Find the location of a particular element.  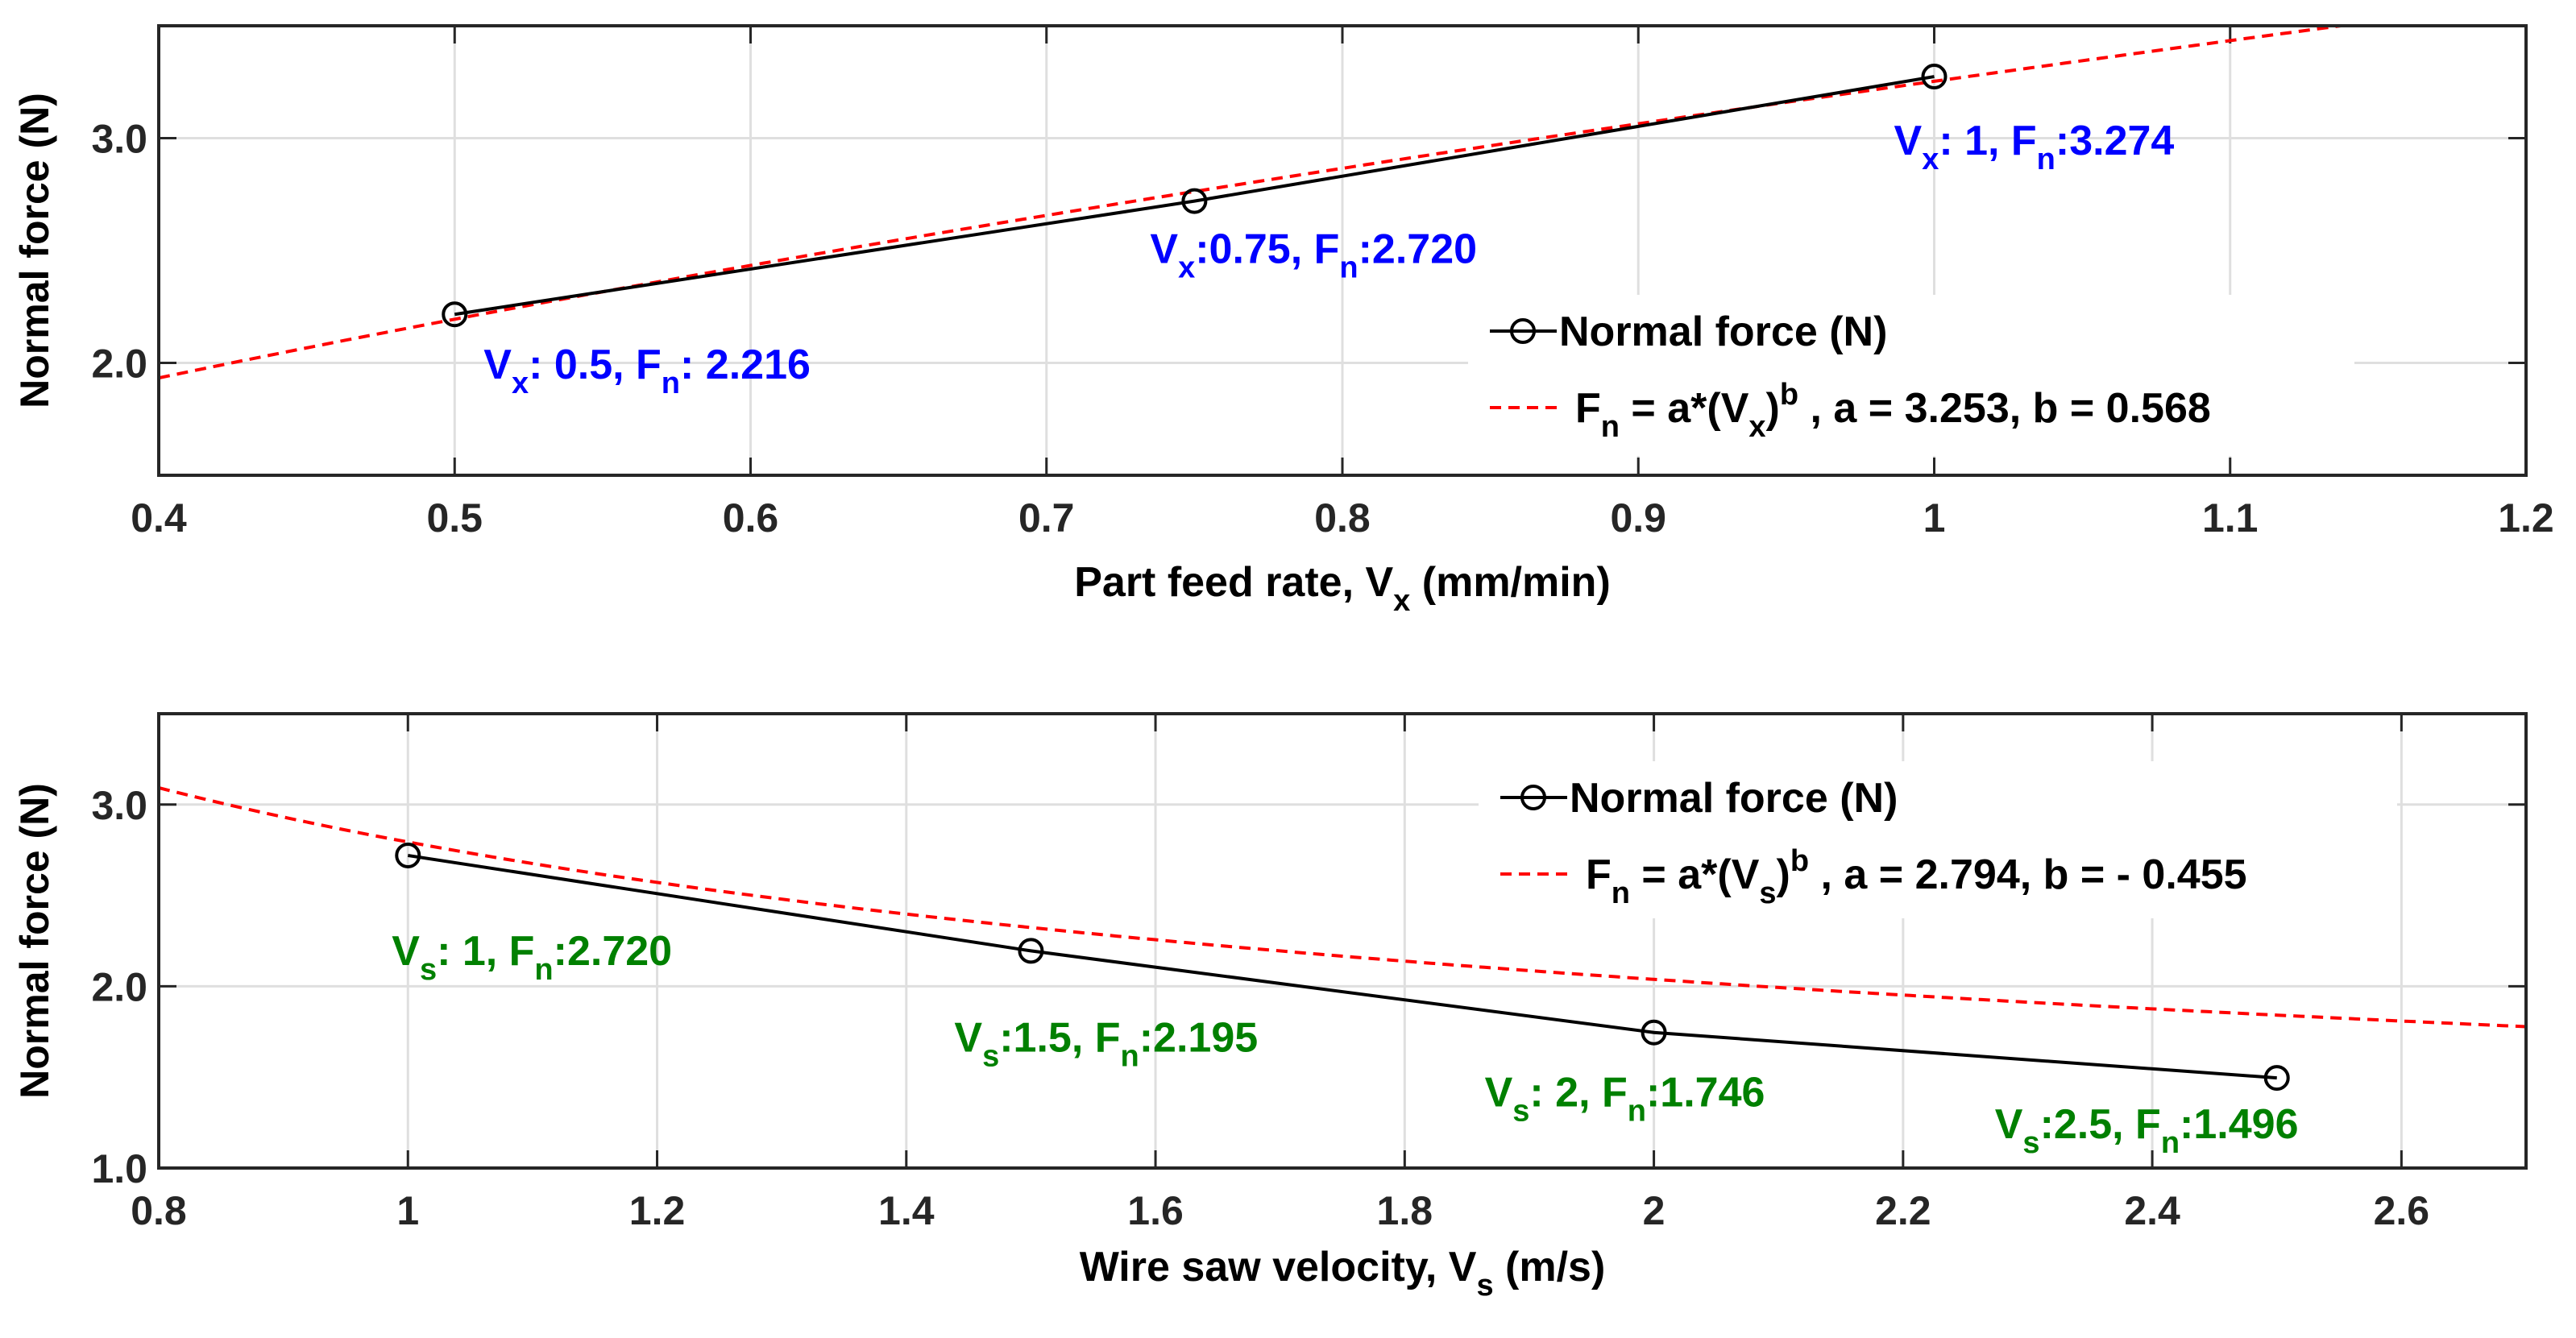

point-annotation-part: : 2.216 is located at coordinates (745, 365).